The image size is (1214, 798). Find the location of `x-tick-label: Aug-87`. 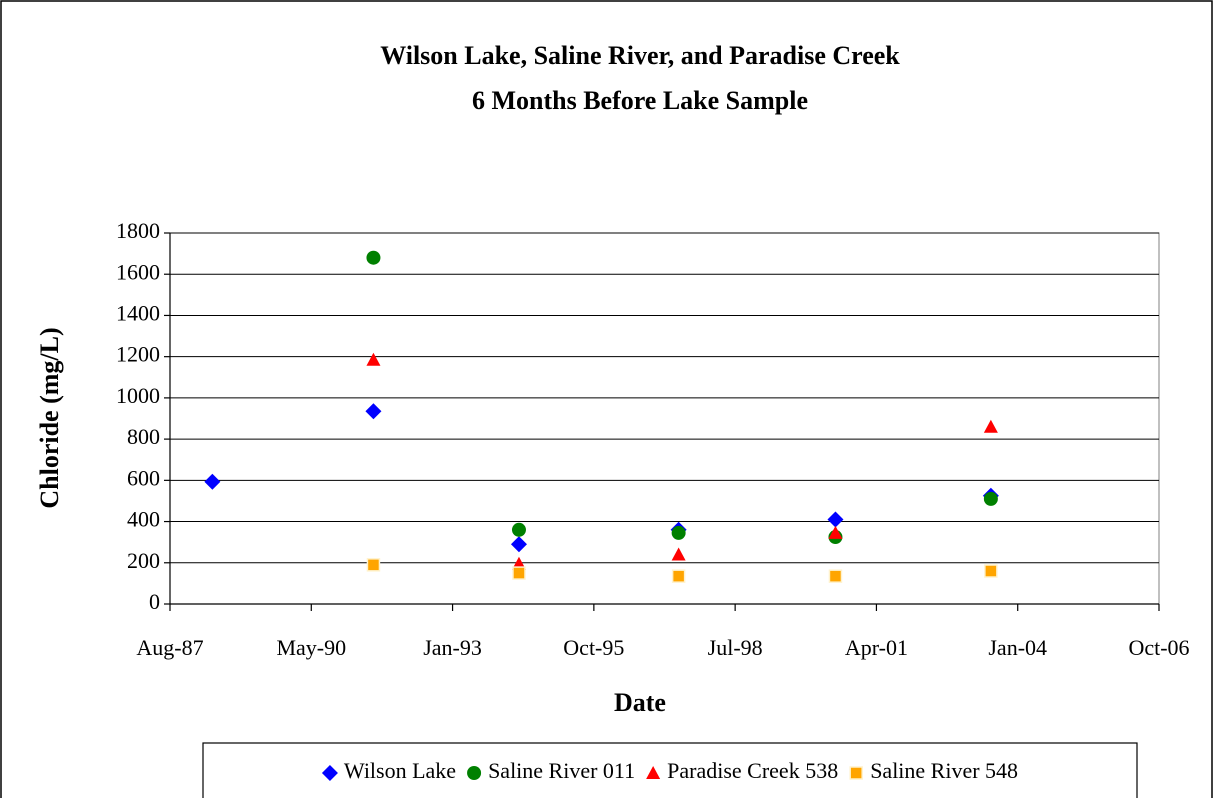

x-tick-label: Aug-87 is located at coordinates (169, 647).